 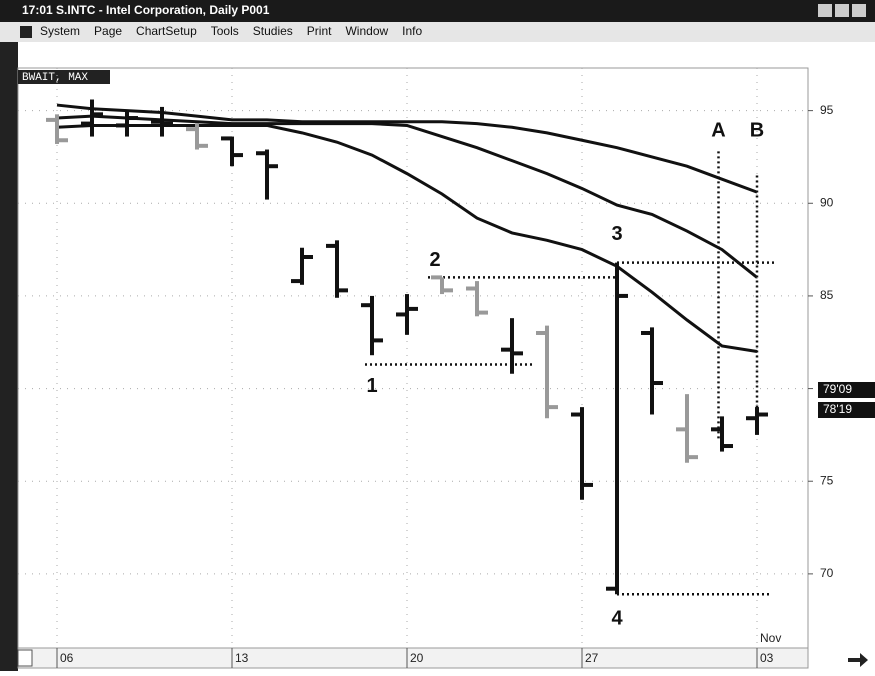 What do you see at coordinates (617, 619) in the screenshot?
I see `level-label: 4` at bounding box center [617, 619].